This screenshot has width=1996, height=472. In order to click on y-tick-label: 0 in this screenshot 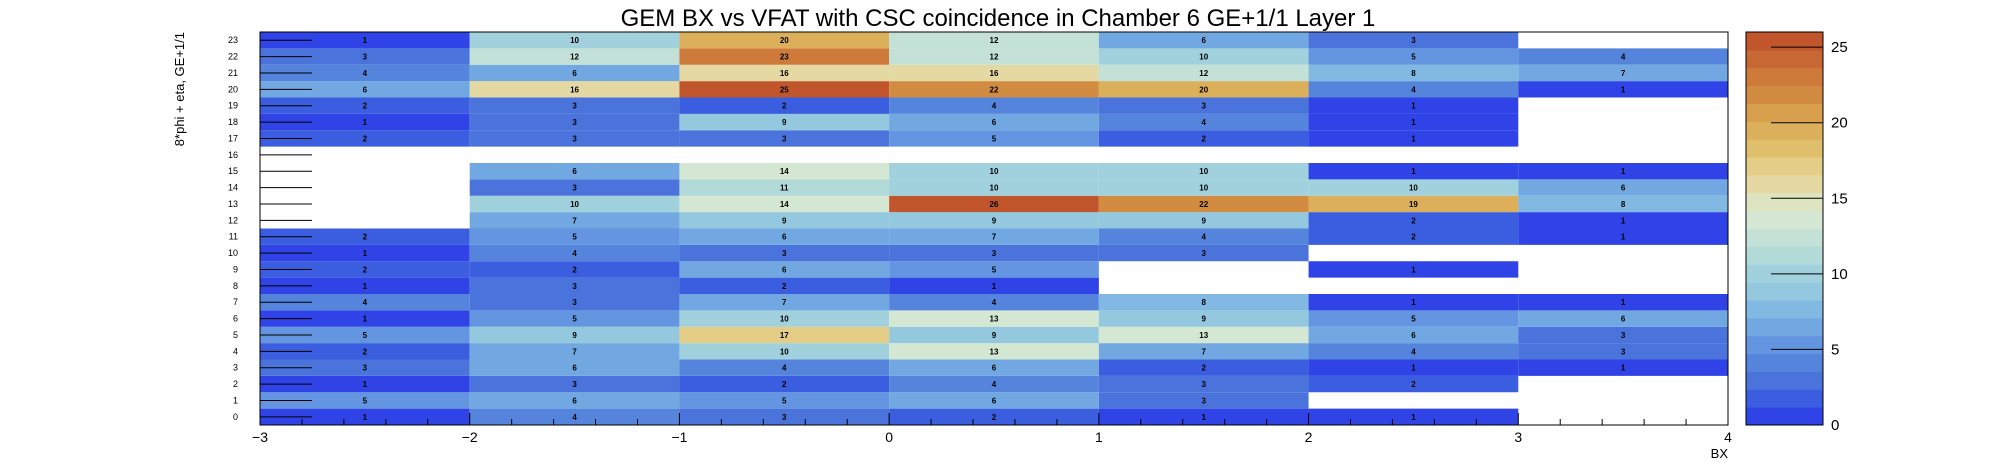, I will do `click(235, 417)`.